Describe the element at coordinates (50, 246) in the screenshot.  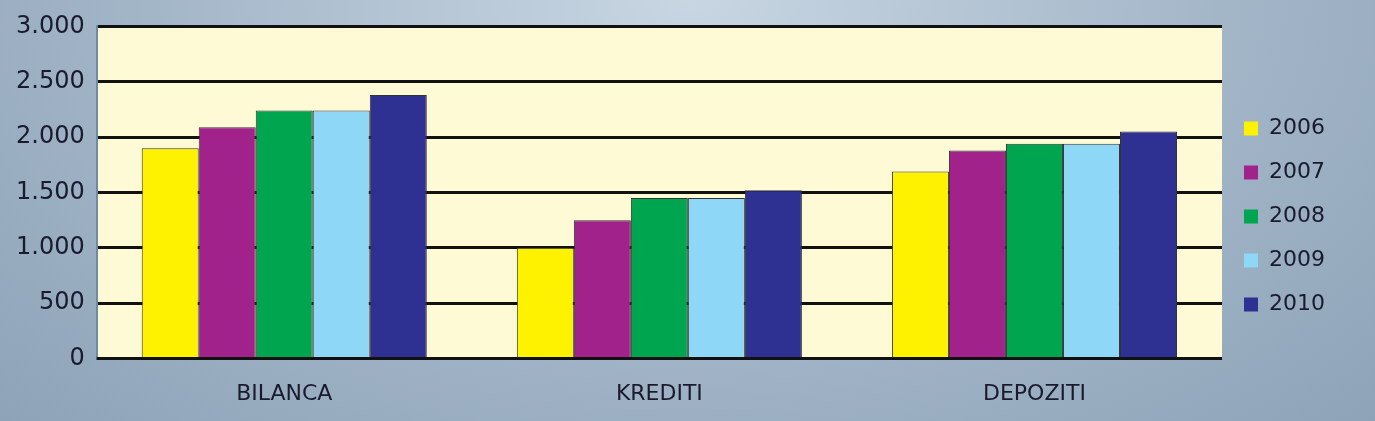
I see `y-tick-label: 1.000` at that location.